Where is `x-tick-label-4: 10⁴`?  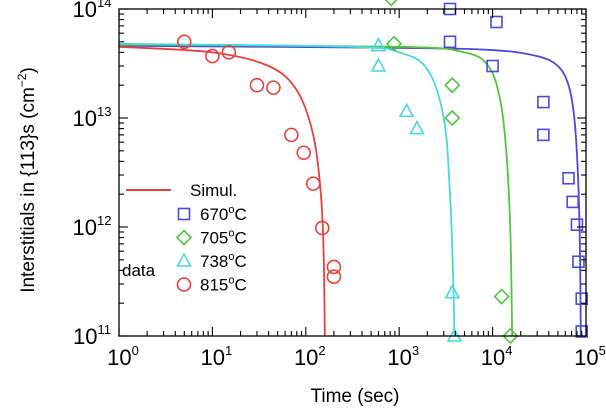 x-tick-label-4: 10⁴ is located at coordinates (497, 356).